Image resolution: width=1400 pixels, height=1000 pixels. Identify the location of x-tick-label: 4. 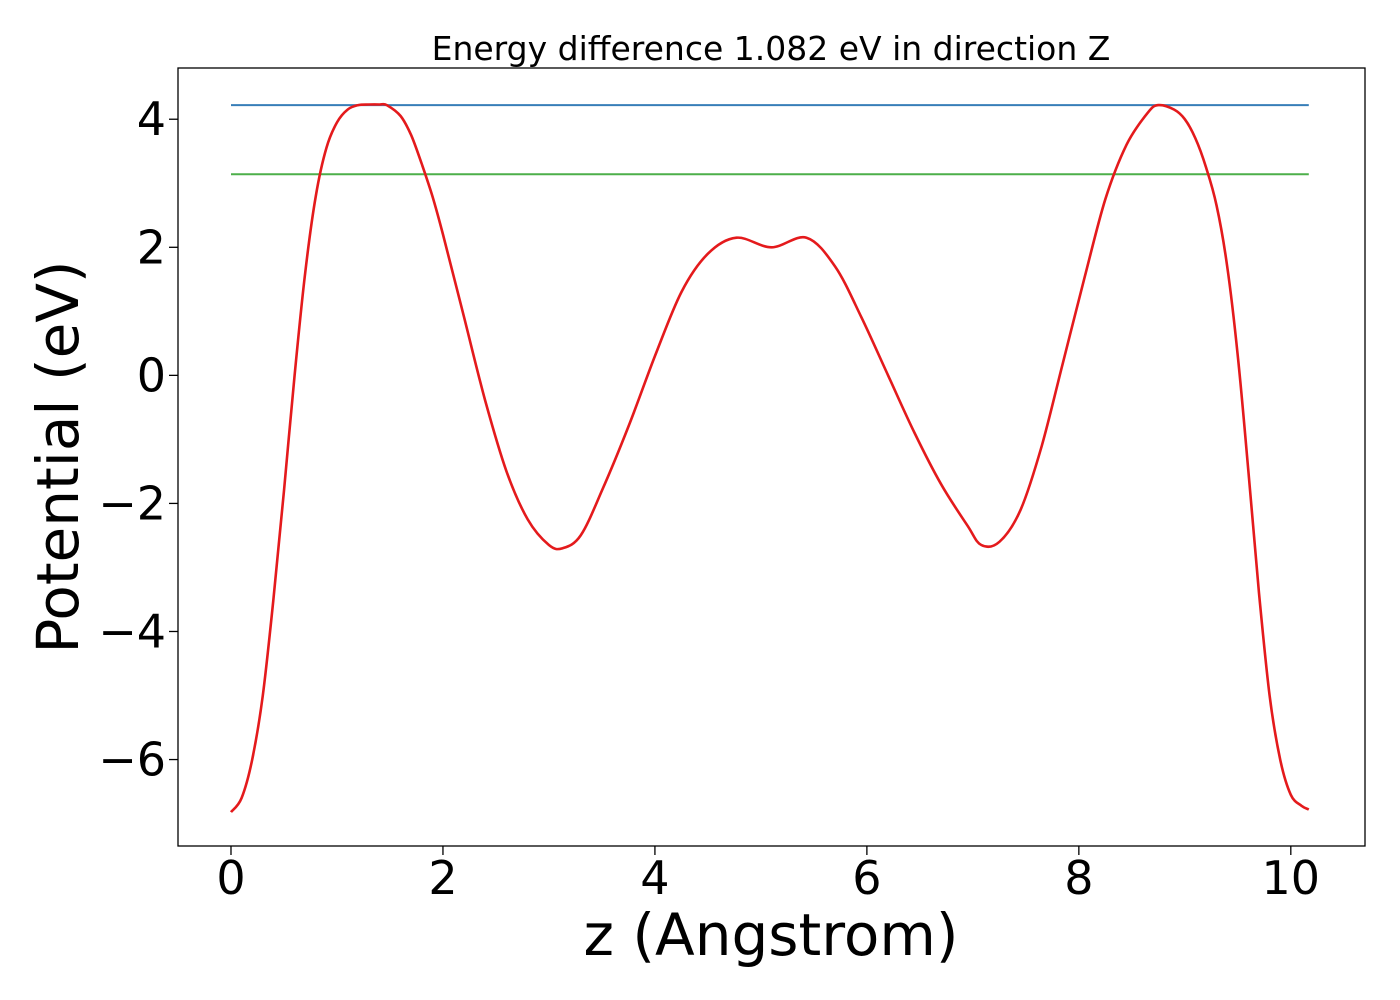
(654, 878).